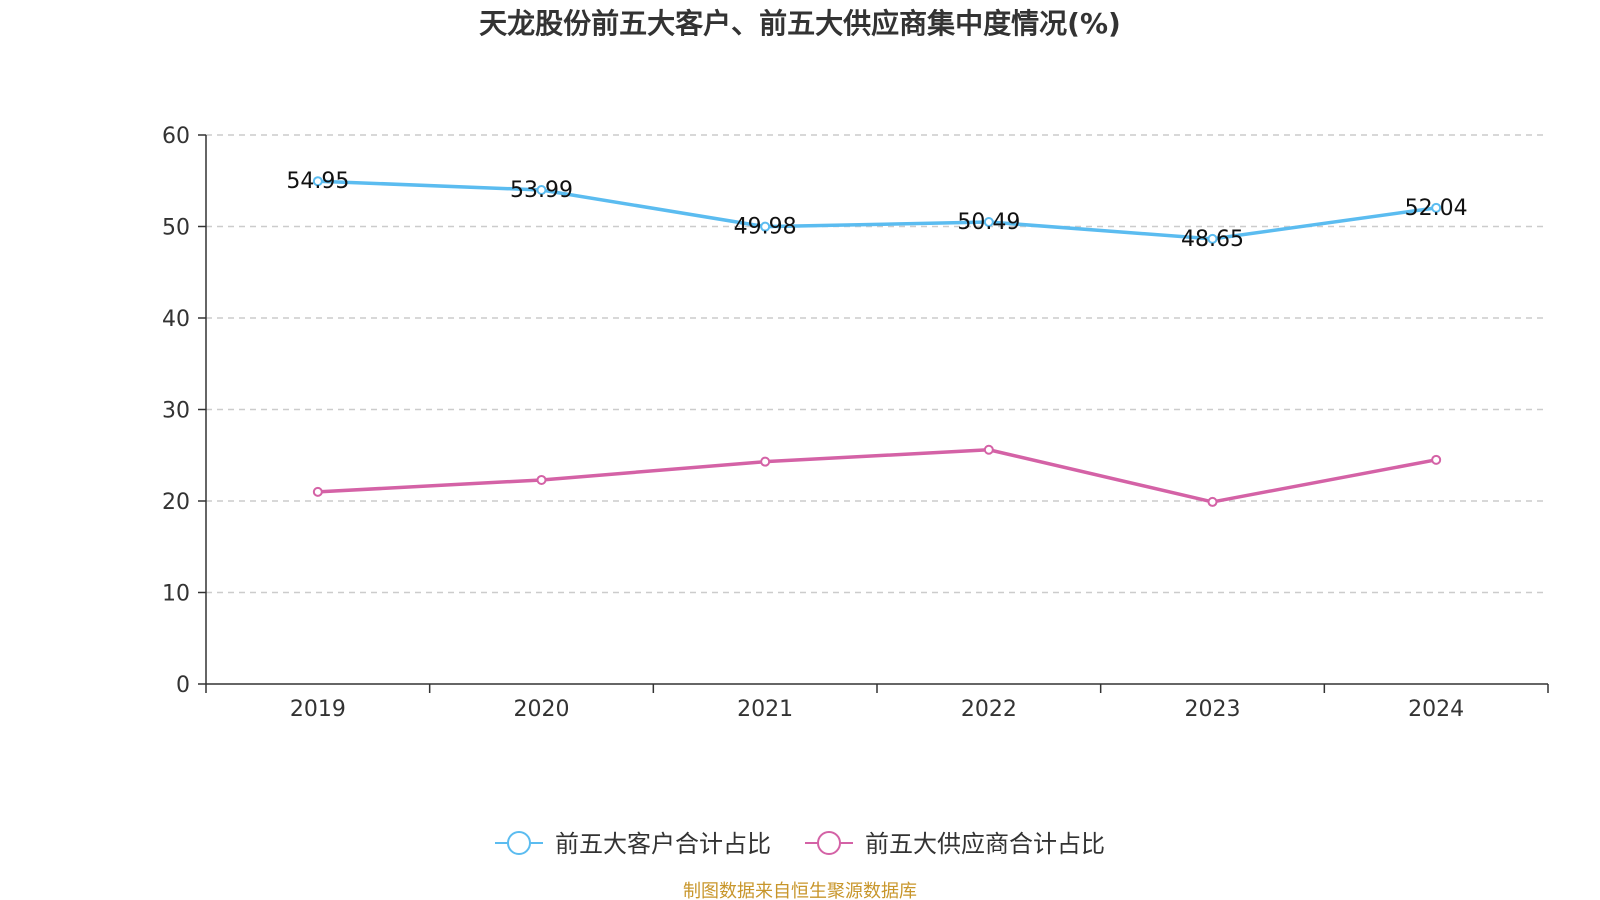 The width and height of the screenshot is (1600, 900). Describe the element at coordinates (765, 709) in the screenshot. I see `x-tick-label: 2021` at that location.